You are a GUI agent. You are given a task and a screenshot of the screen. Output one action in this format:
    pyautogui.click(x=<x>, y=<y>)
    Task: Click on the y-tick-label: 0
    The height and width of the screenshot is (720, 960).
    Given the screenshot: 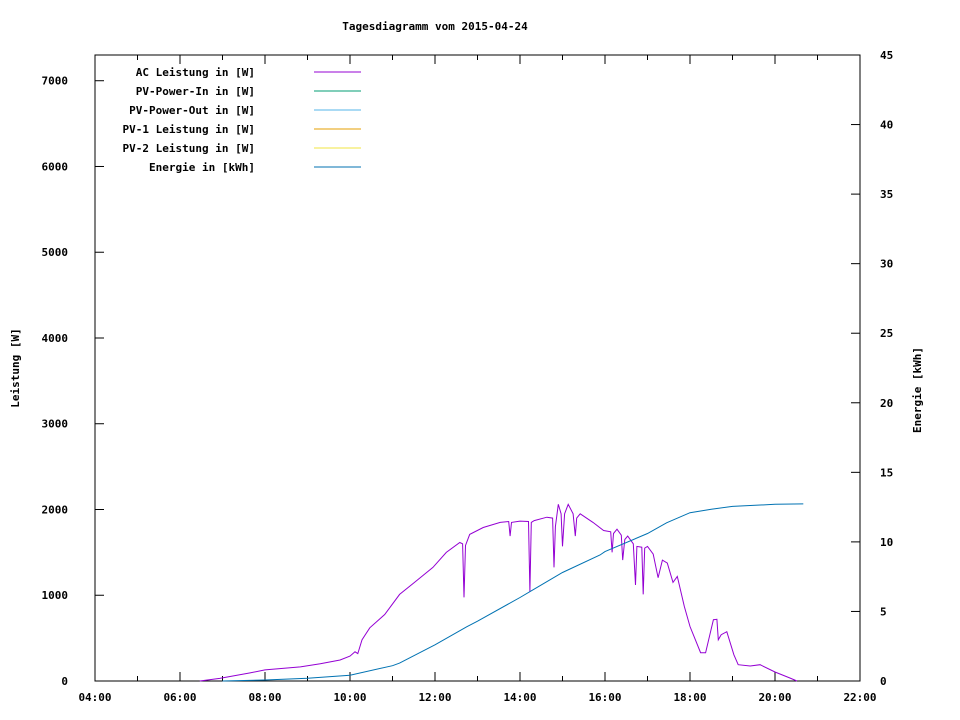 What is the action you would take?
    pyautogui.click(x=64, y=681)
    